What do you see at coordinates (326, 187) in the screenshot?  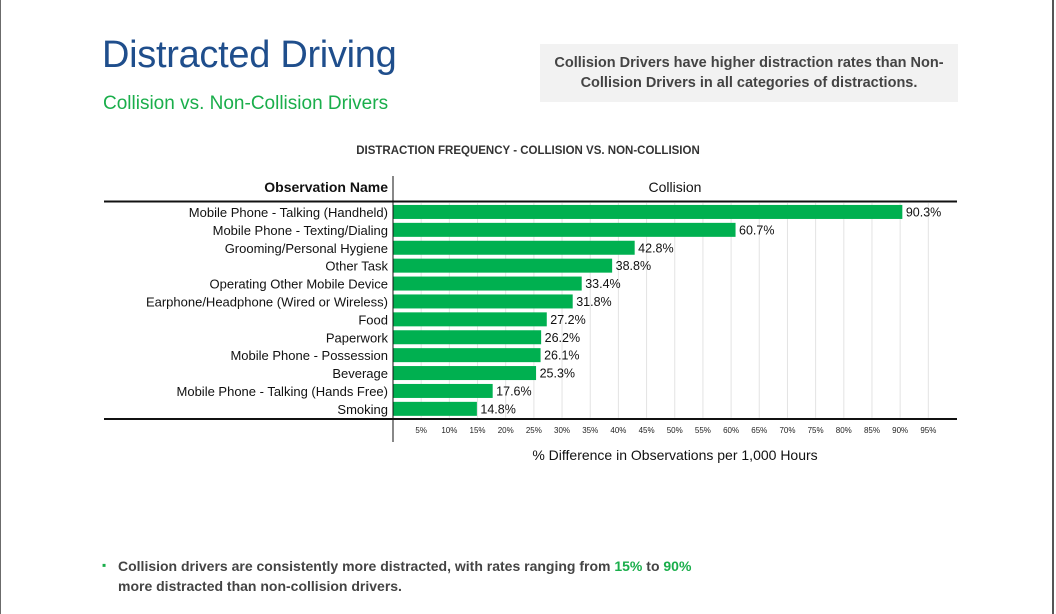 I see `category-header: Observation Name` at bounding box center [326, 187].